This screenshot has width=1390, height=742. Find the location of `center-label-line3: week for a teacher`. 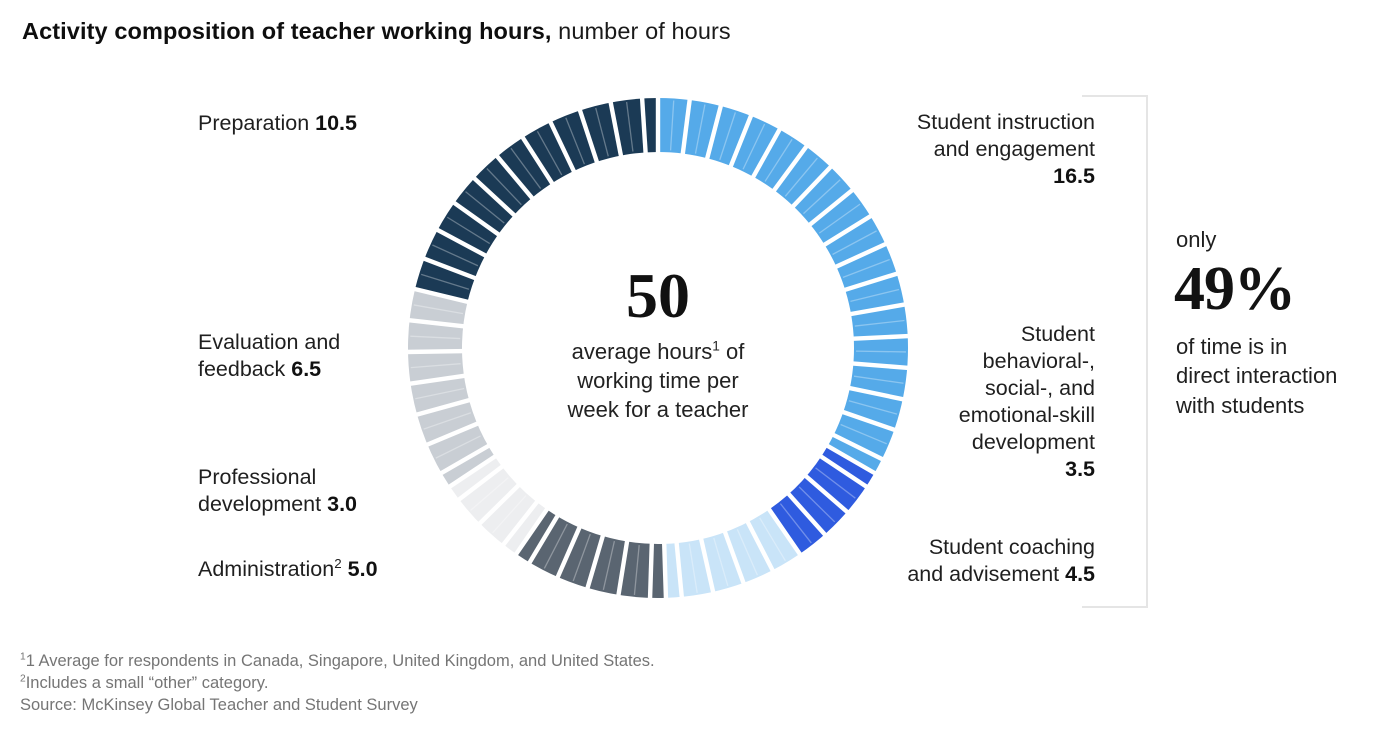

center-label-line3: week for a teacher is located at coordinates (658, 410).